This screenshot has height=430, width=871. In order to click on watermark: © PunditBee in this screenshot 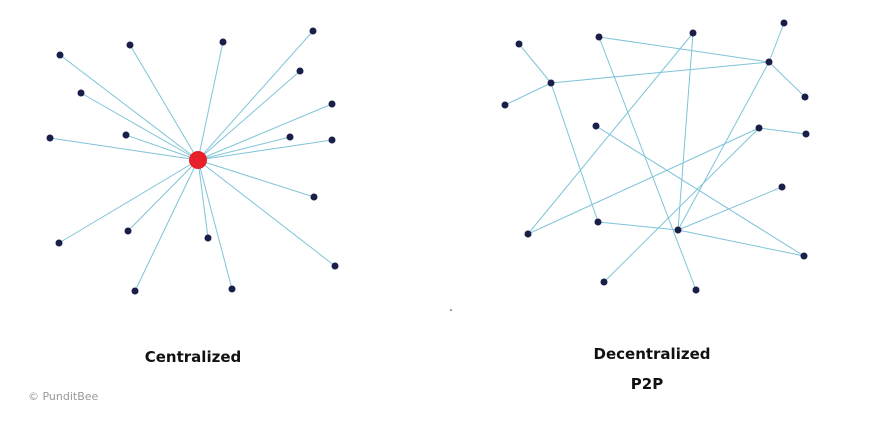, I will do `click(63, 396)`.